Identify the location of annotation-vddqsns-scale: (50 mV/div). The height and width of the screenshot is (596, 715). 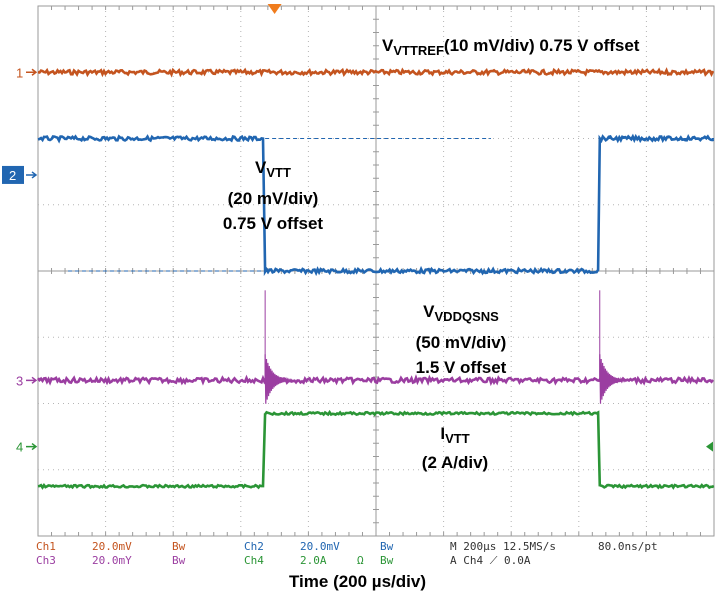
(461, 342).